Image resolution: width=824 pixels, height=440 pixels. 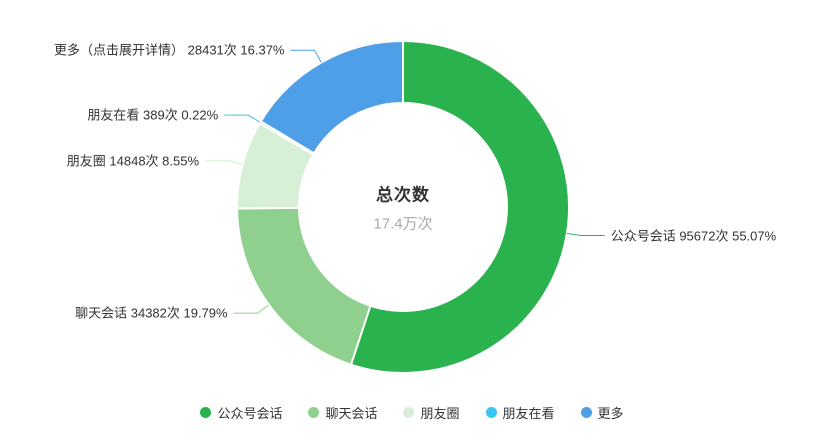 What do you see at coordinates (153, 115) in the screenshot?
I see `slice-label-3: 朋友在看 389次 0.22%` at bounding box center [153, 115].